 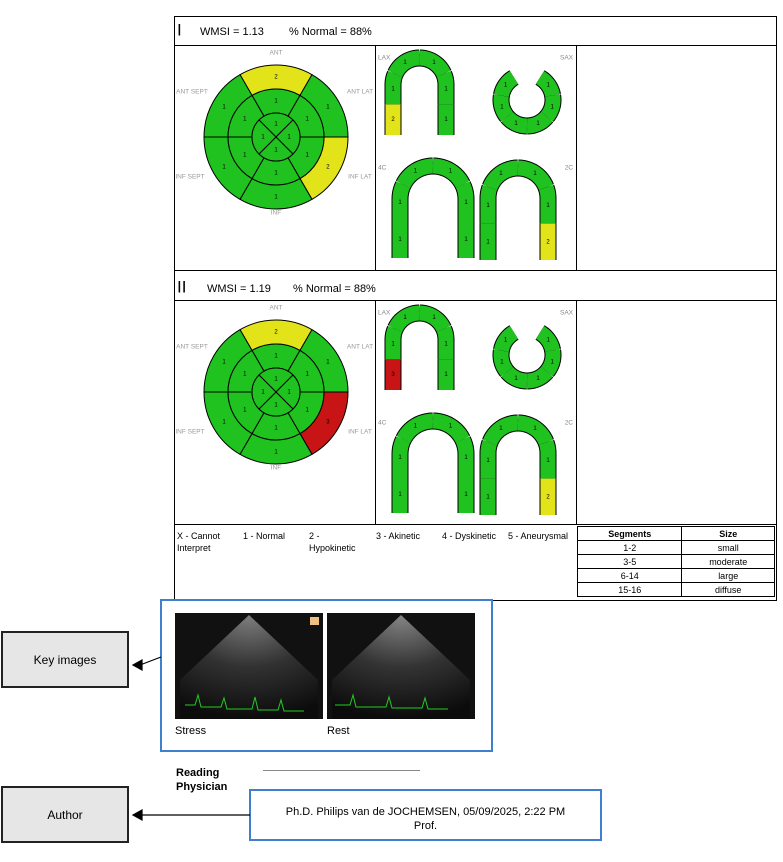 I want to click on table-cell: moderate, so click(x=728, y=561).